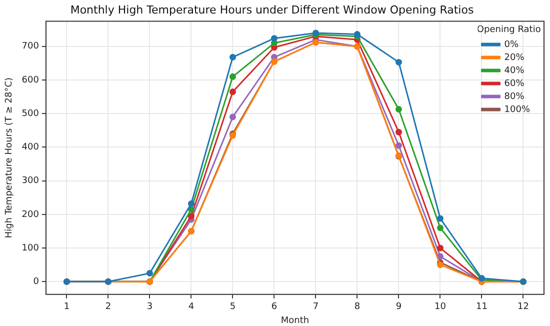 The height and width of the screenshot is (326, 550). Describe the element at coordinates (191, 307) in the screenshot. I see `x-tick-label: 4` at that location.